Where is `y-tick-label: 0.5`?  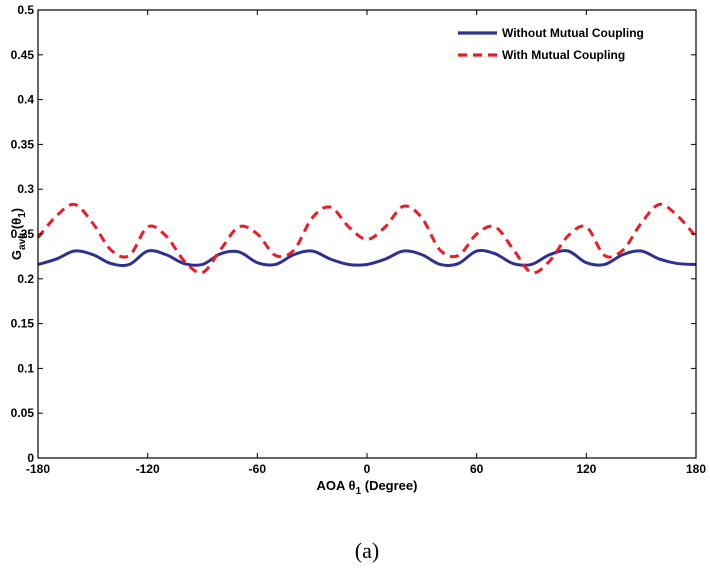 y-tick-label: 0.5 is located at coordinates (25, 10).